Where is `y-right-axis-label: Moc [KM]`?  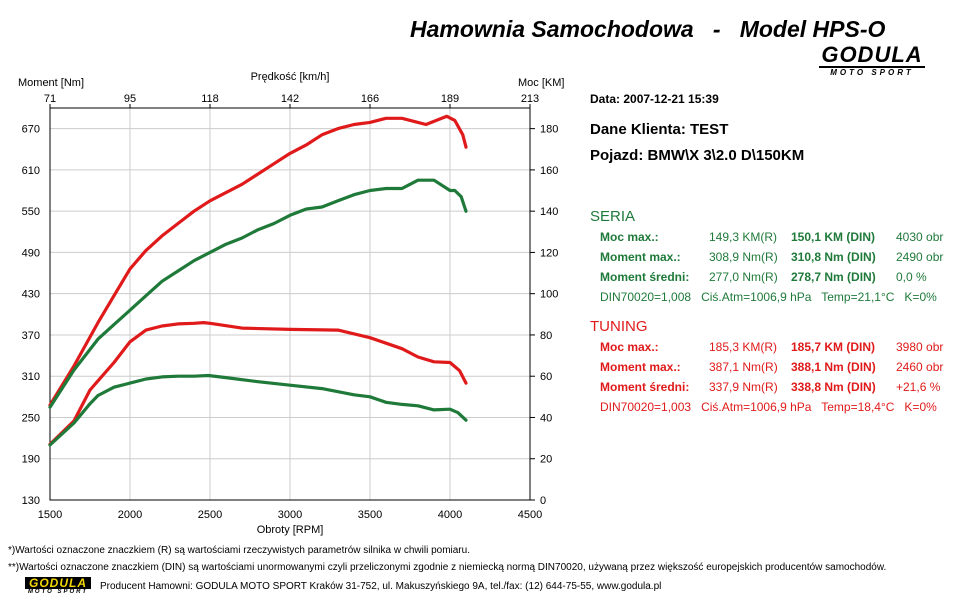 y-right-axis-label: Moc [KM] is located at coordinates (541, 83).